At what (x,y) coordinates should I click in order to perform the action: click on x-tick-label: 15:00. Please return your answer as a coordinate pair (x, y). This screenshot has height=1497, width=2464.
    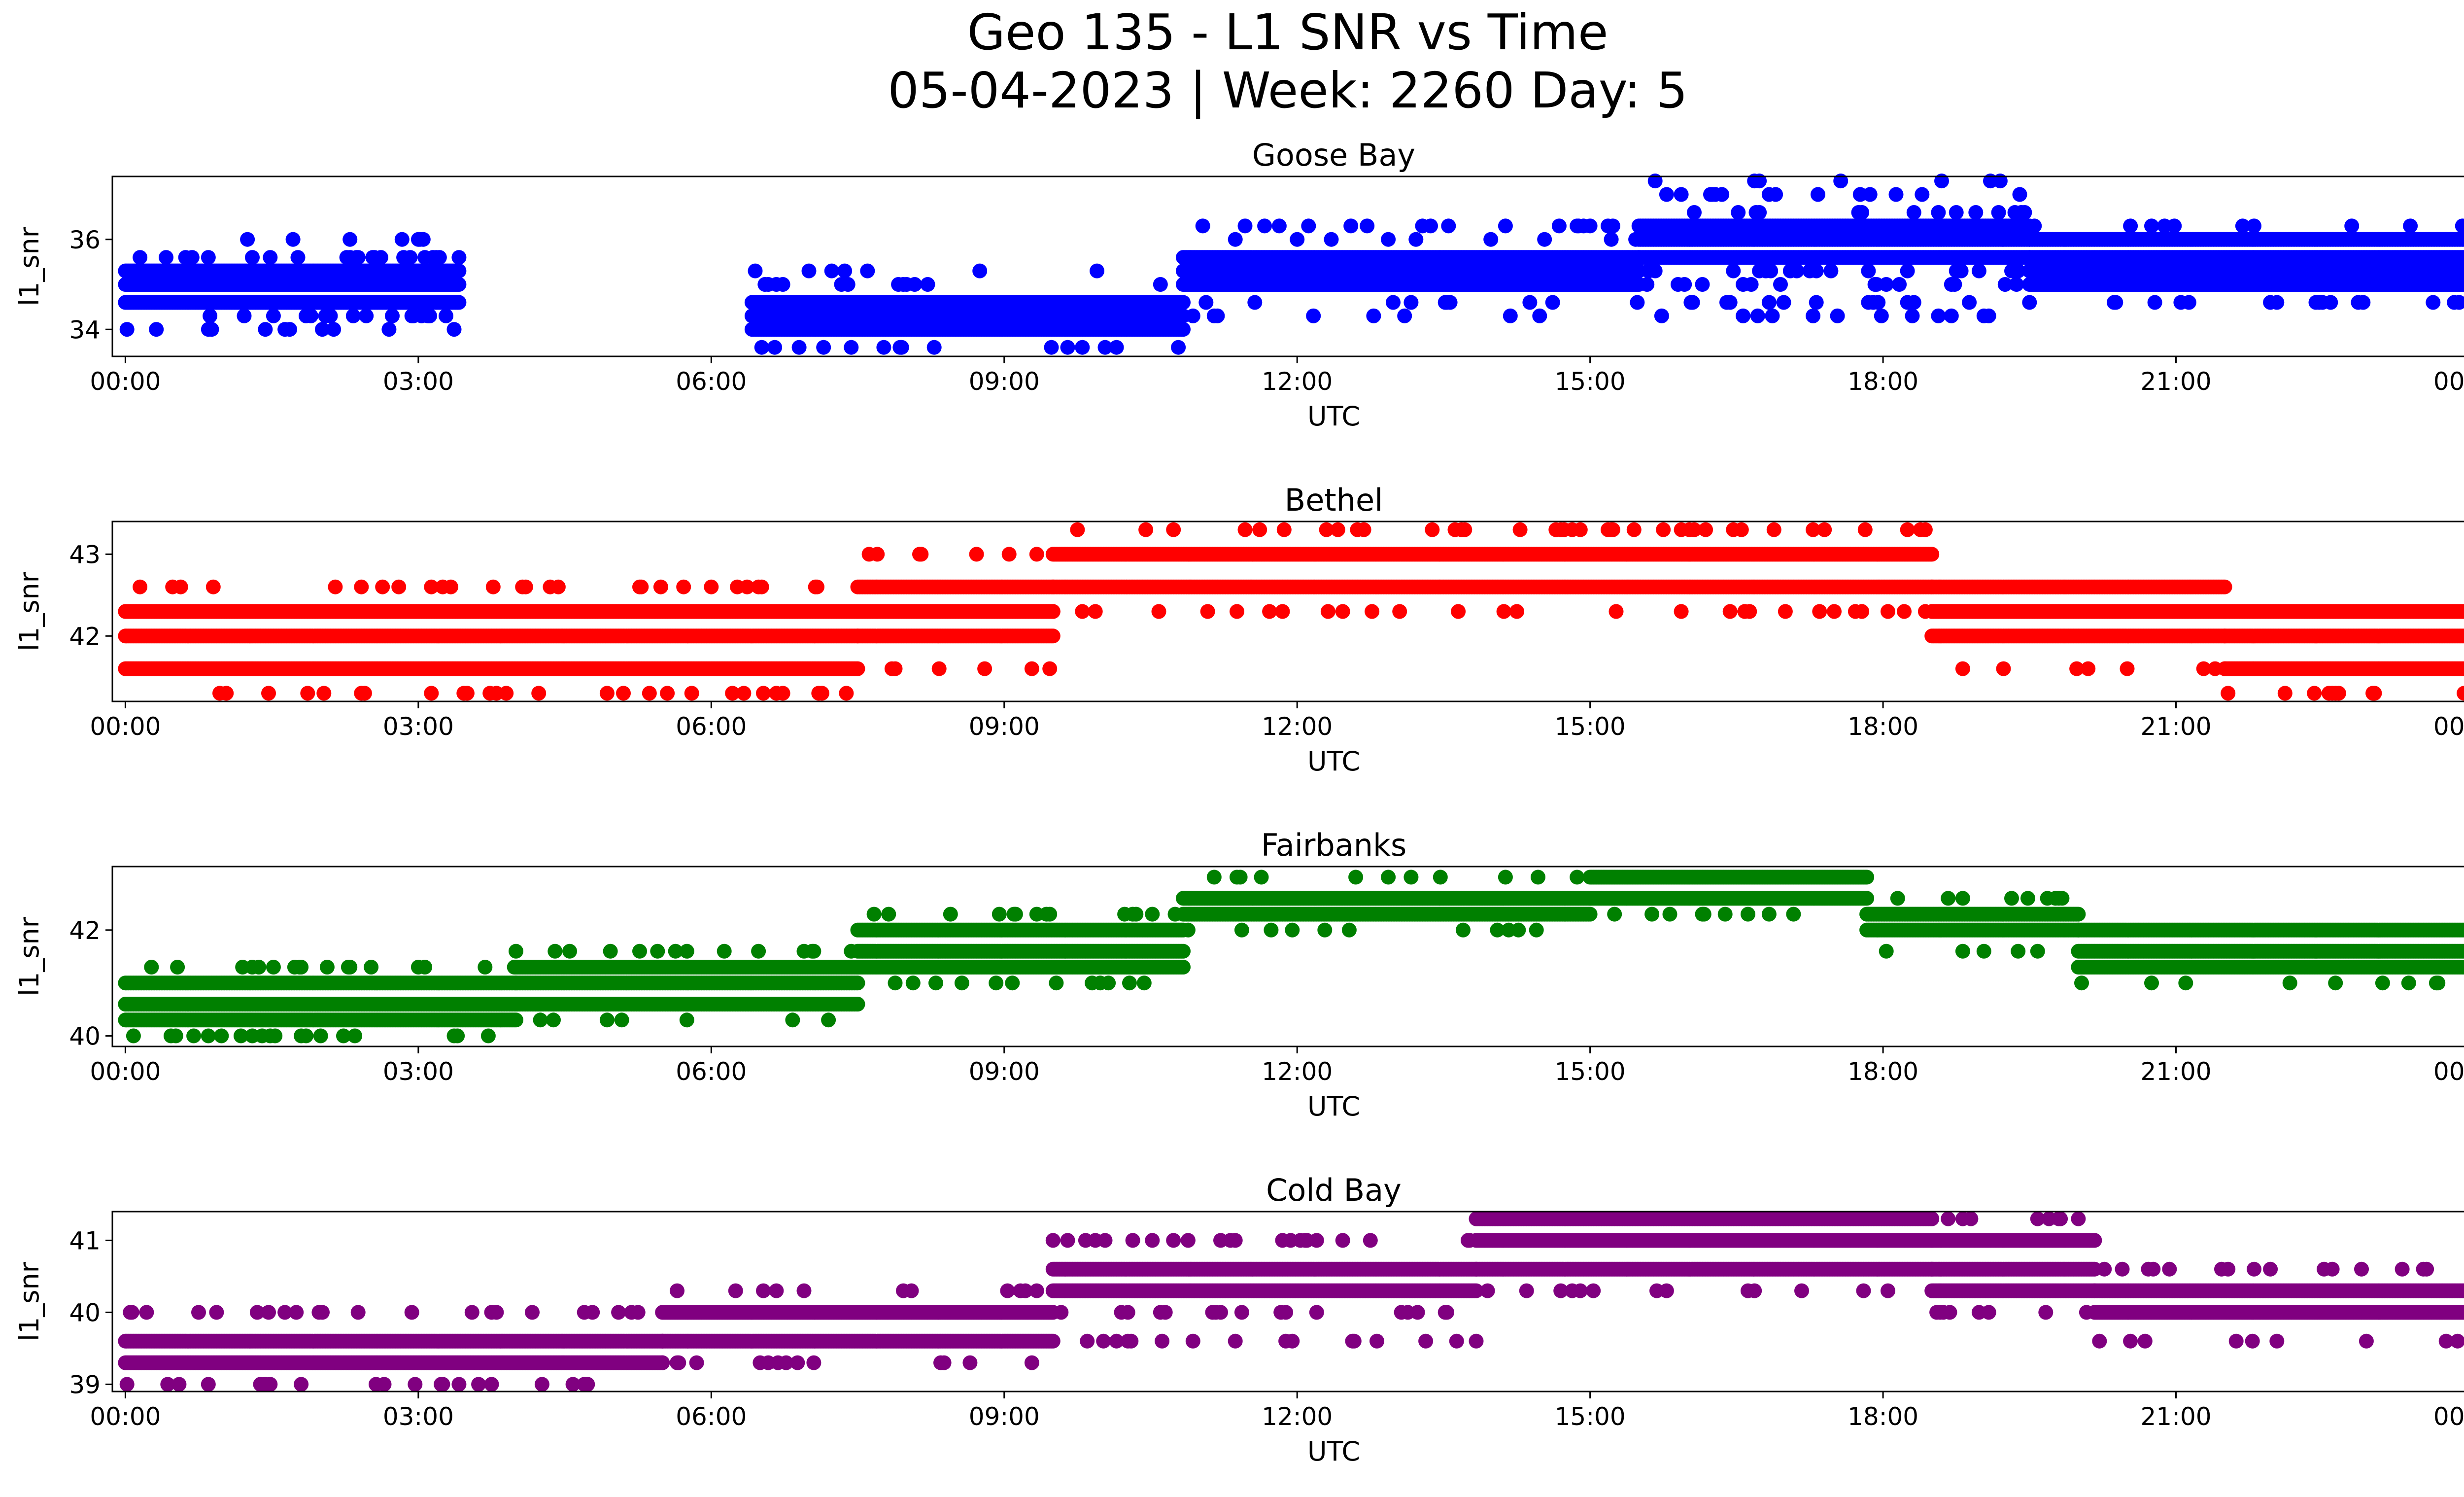
    Looking at the image, I should click on (1590, 381).